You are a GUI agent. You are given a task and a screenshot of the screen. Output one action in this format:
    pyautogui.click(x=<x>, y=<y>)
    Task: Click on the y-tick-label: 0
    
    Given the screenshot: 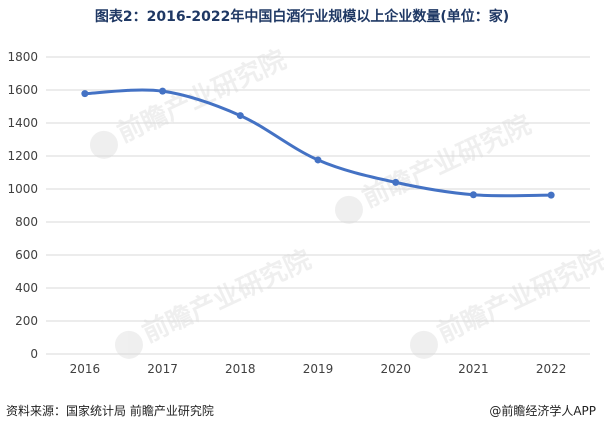 What is the action you would take?
    pyautogui.click(x=34, y=354)
    